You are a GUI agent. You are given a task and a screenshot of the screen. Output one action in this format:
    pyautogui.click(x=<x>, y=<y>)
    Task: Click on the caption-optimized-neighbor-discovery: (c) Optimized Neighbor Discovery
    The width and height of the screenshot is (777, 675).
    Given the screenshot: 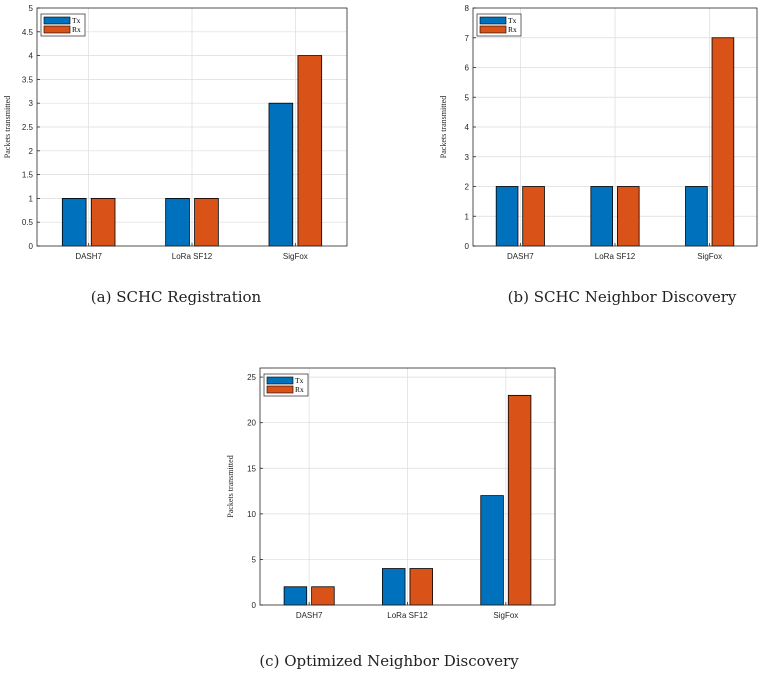 What is the action you would take?
    pyautogui.click(x=389, y=661)
    